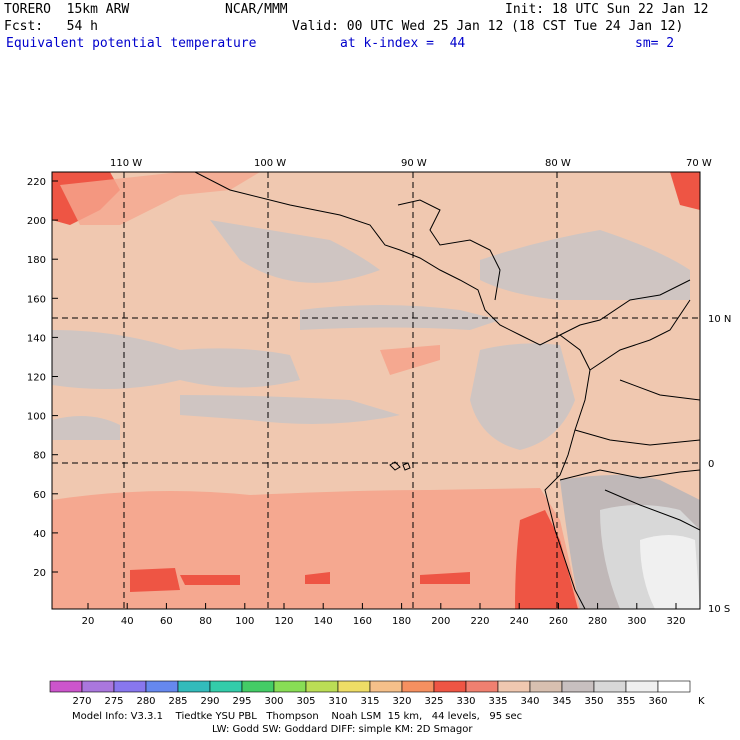 This screenshot has width=740, height=740. I want to click on init-time: Init: 18 UTC Sun 22 Jan 12, so click(607, 9).